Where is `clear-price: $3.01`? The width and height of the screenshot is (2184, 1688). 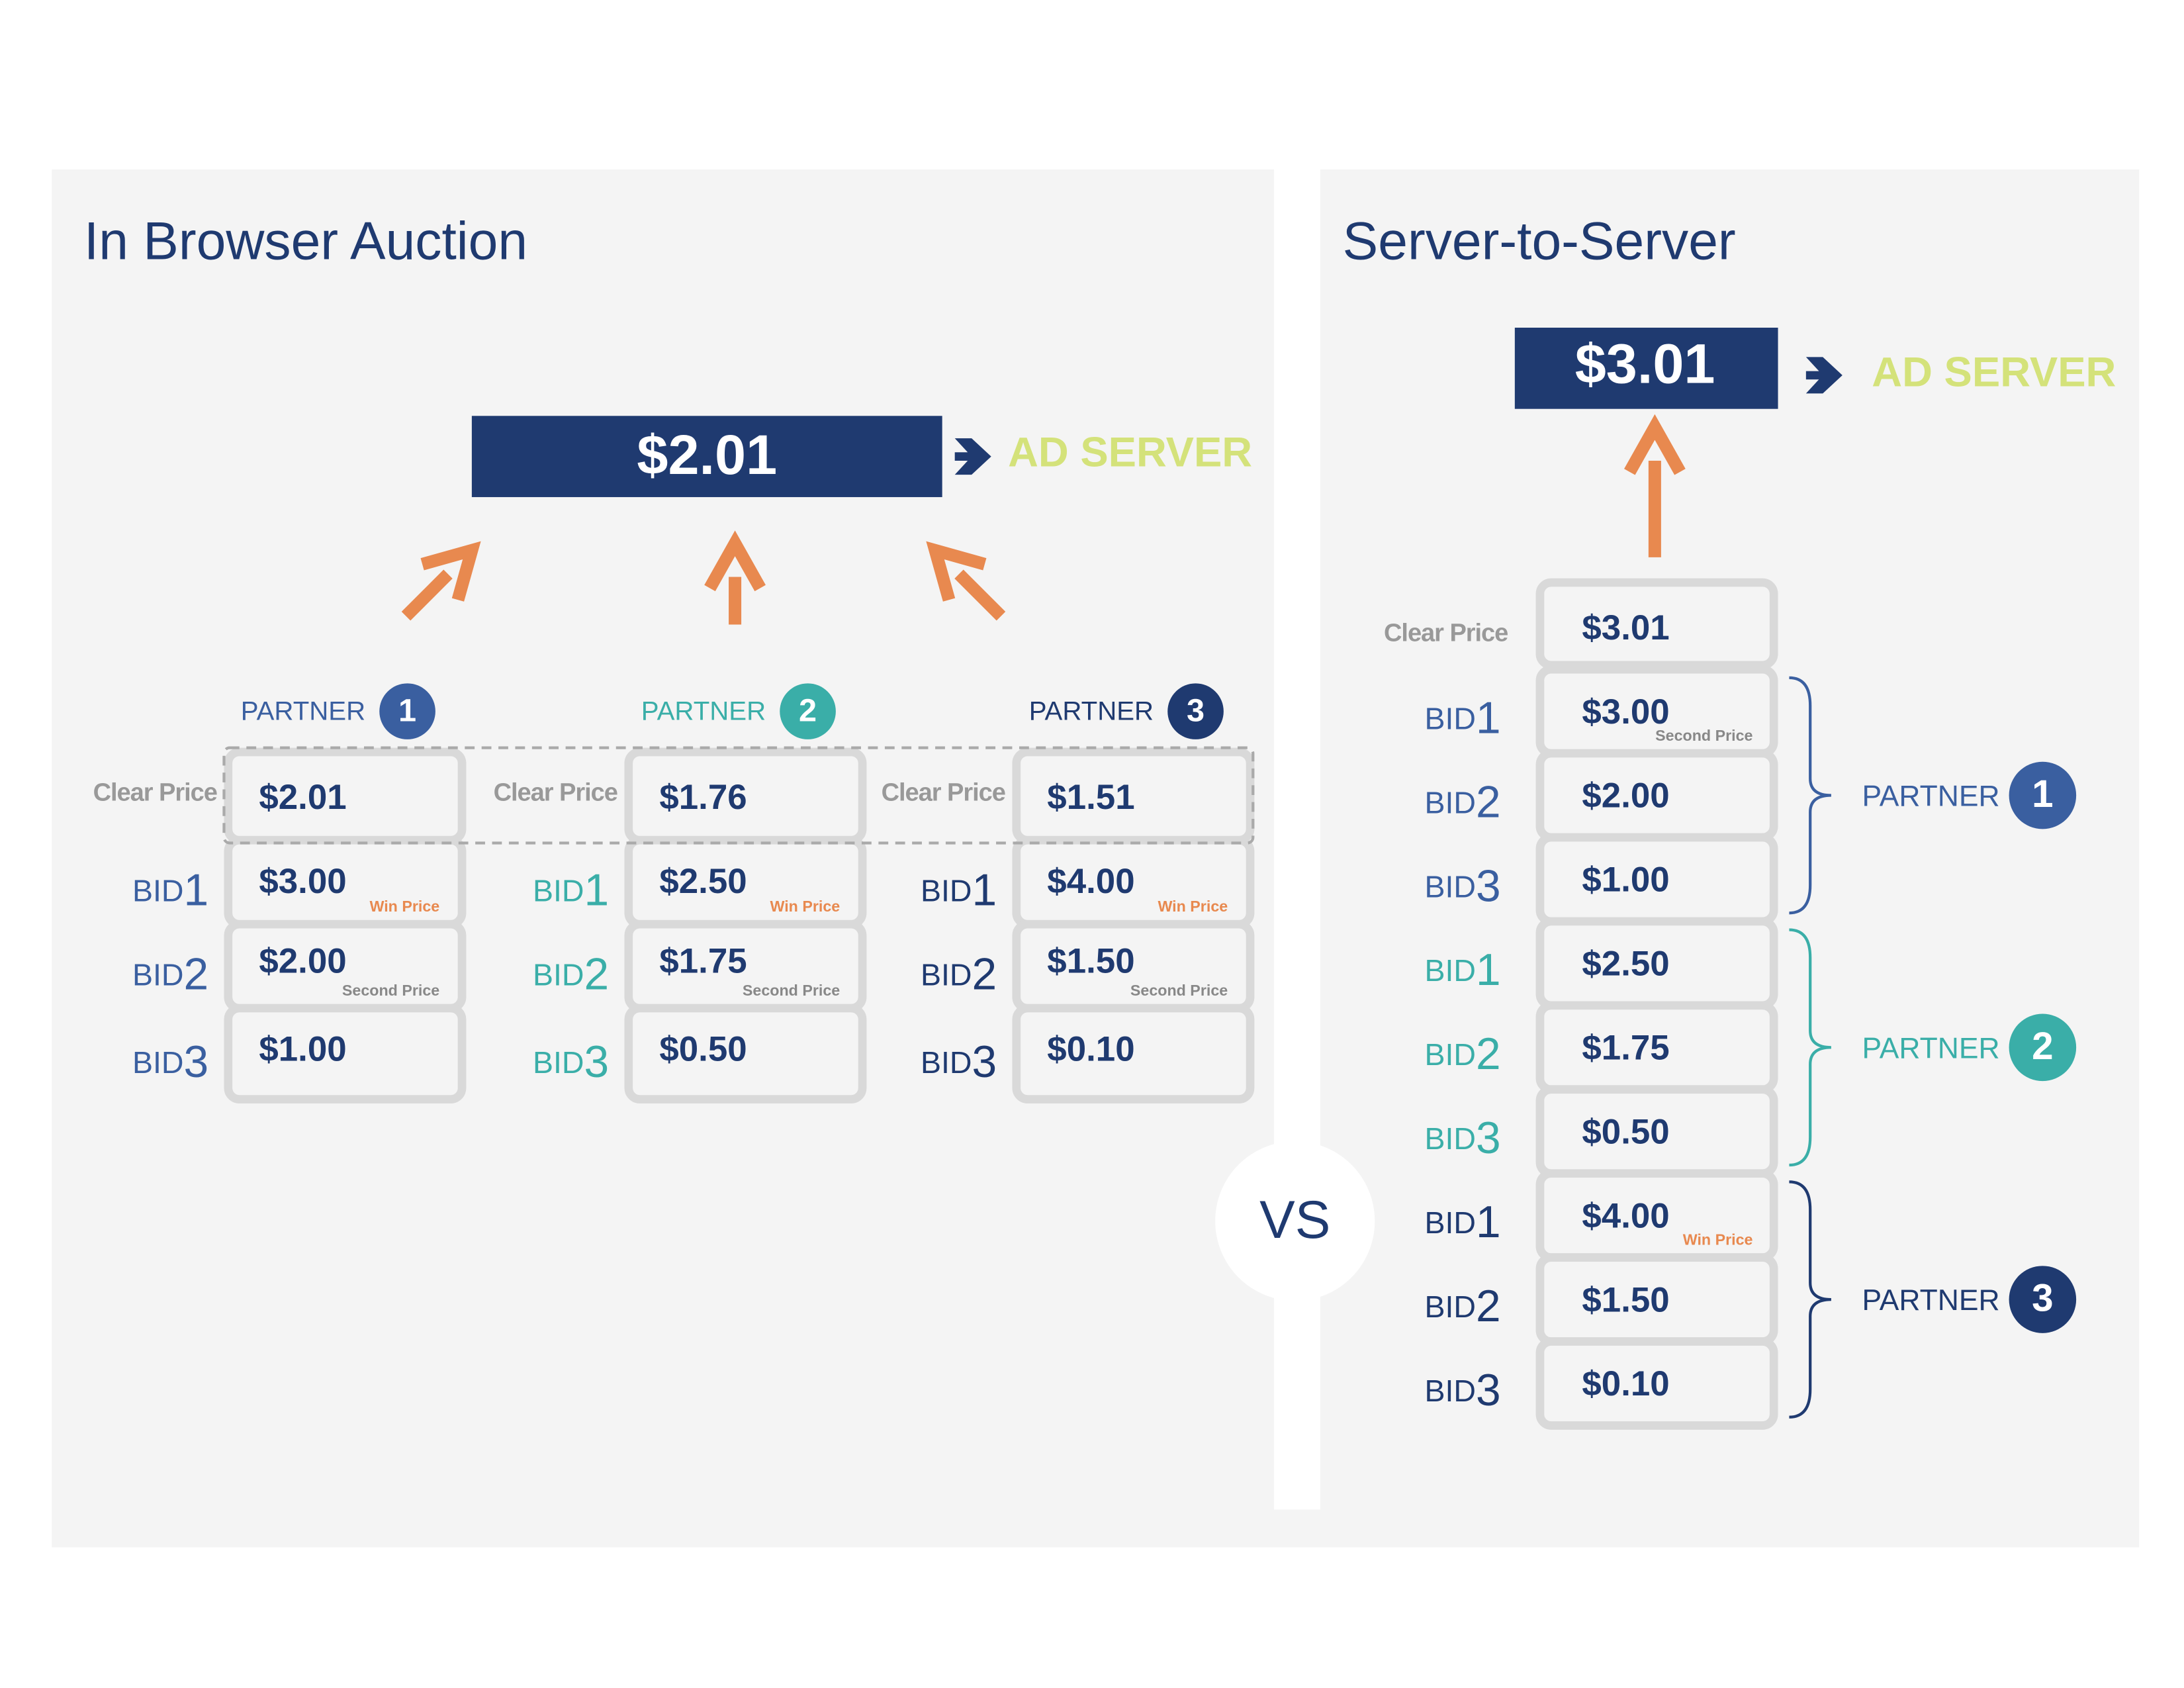
clear-price: $3.01 is located at coordinates (1625, 627).